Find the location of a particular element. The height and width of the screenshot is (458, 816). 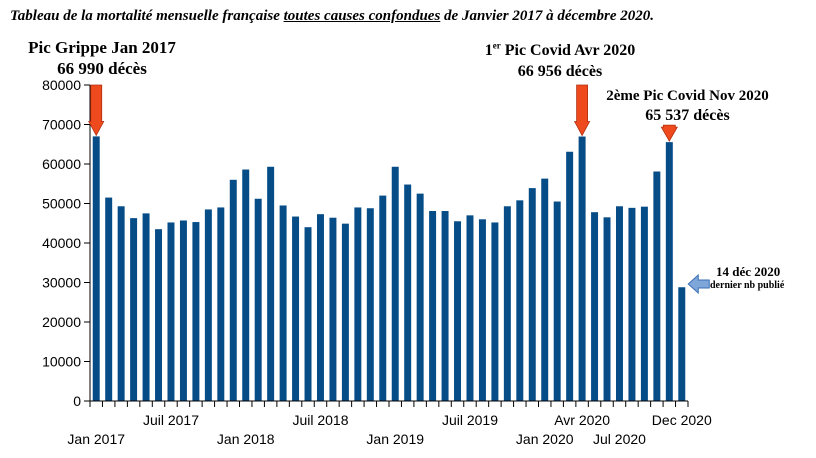

annotation-flu-peak: Pic Grippe Jan 2017 66 990 décès is located at coordinates (102, 58).